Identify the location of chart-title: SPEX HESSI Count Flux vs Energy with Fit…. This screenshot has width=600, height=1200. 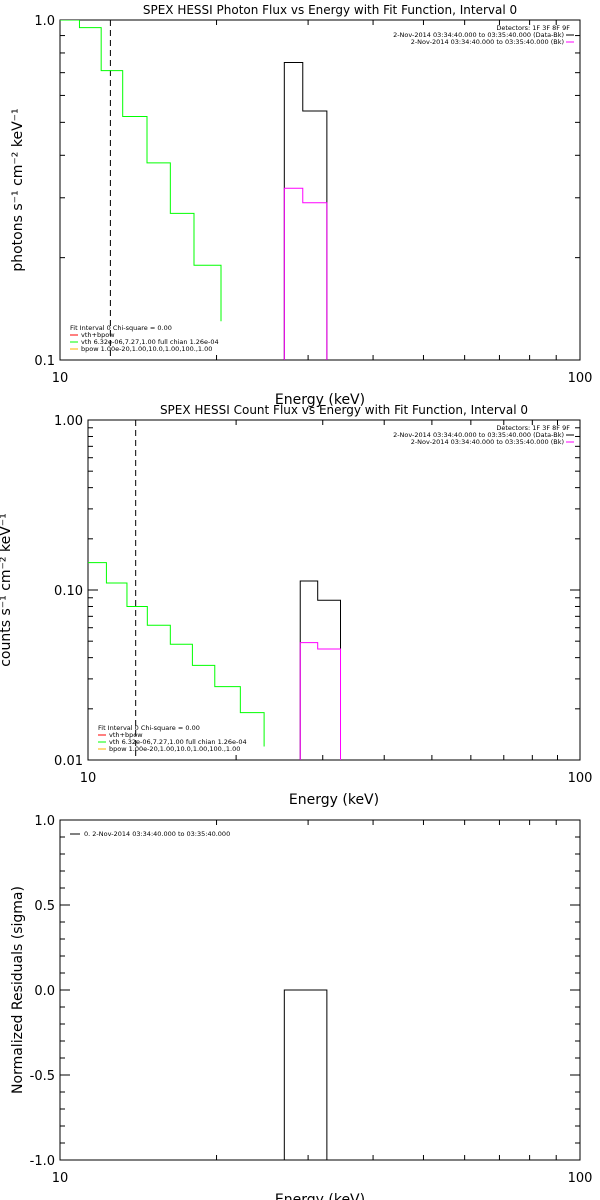
(344, 410).